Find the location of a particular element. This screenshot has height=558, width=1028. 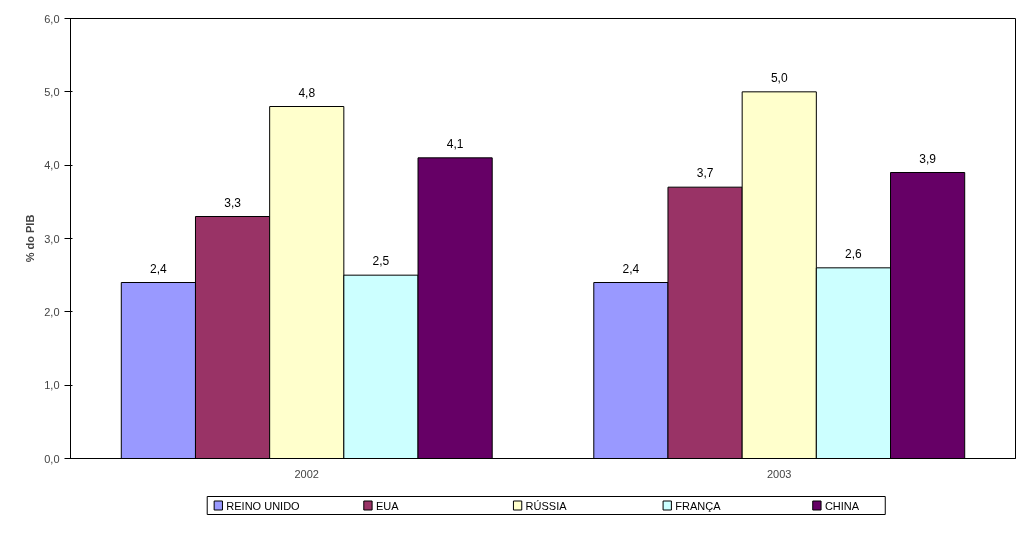

y-axis-title: % do PIB is located at coordinates (30, 238).